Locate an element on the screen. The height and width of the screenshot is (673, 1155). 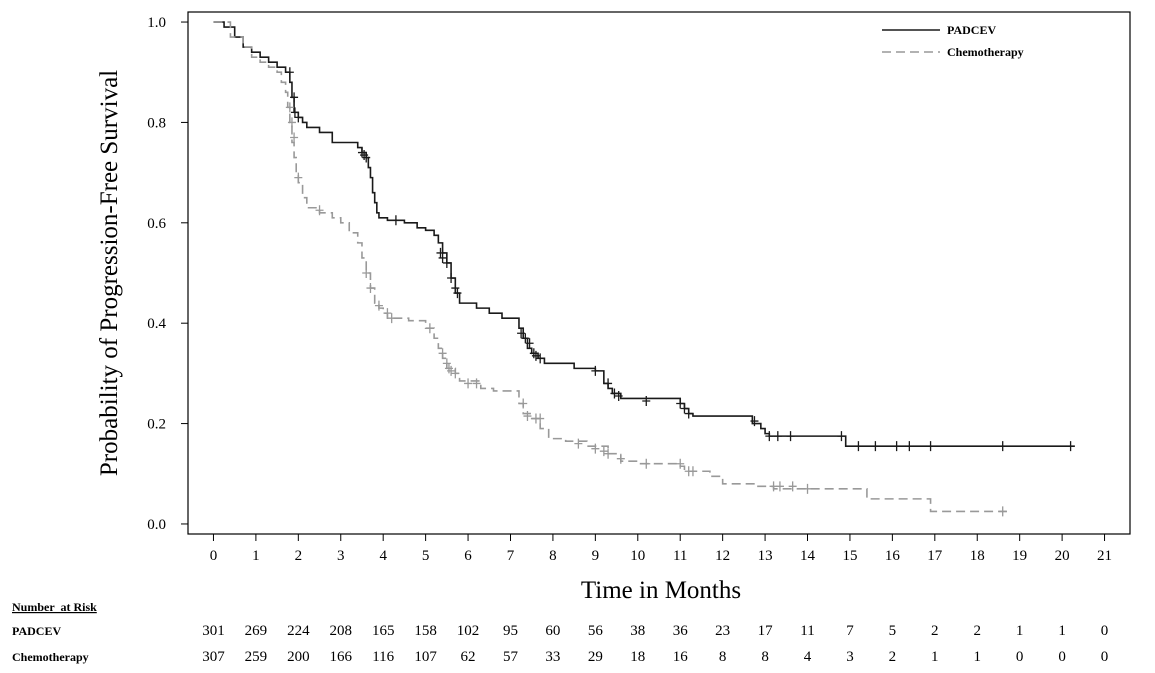
risk-value: 29 is located at coordinates (595, 657).